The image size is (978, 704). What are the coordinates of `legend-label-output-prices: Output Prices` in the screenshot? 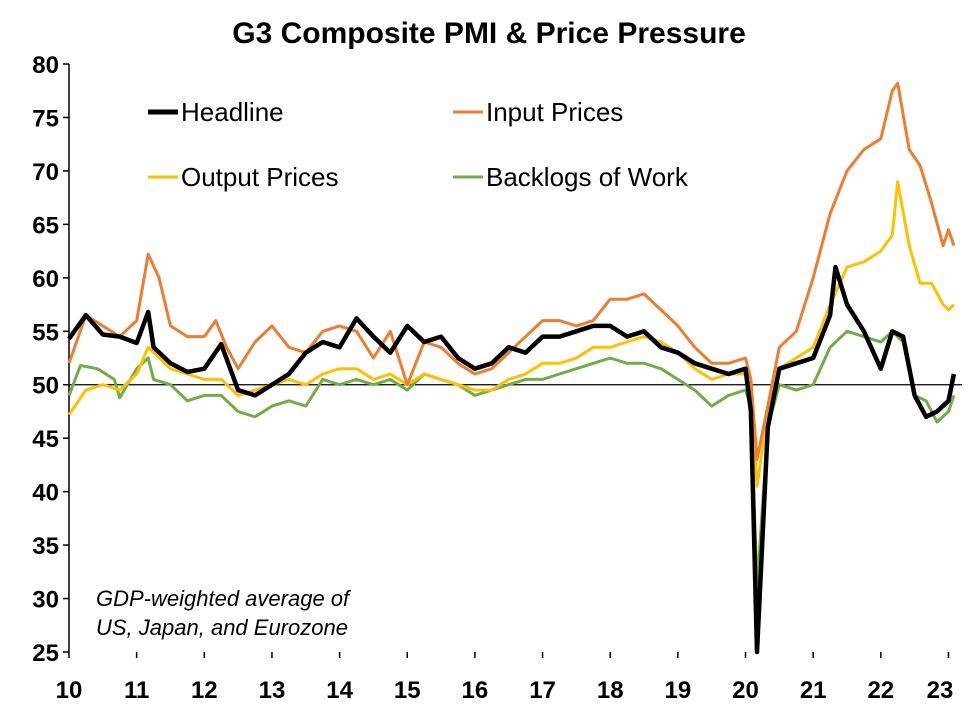 It's located at (260, 177).